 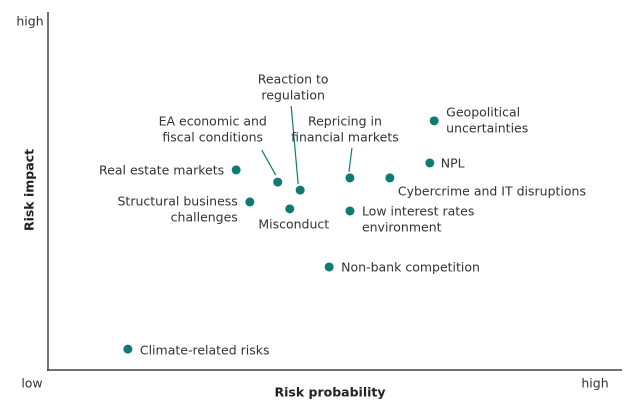 What do you see at coordinates (29, 190) in the screenshot?
I see `y-axis-label: Risk impact` at bounding box center [29, 190].